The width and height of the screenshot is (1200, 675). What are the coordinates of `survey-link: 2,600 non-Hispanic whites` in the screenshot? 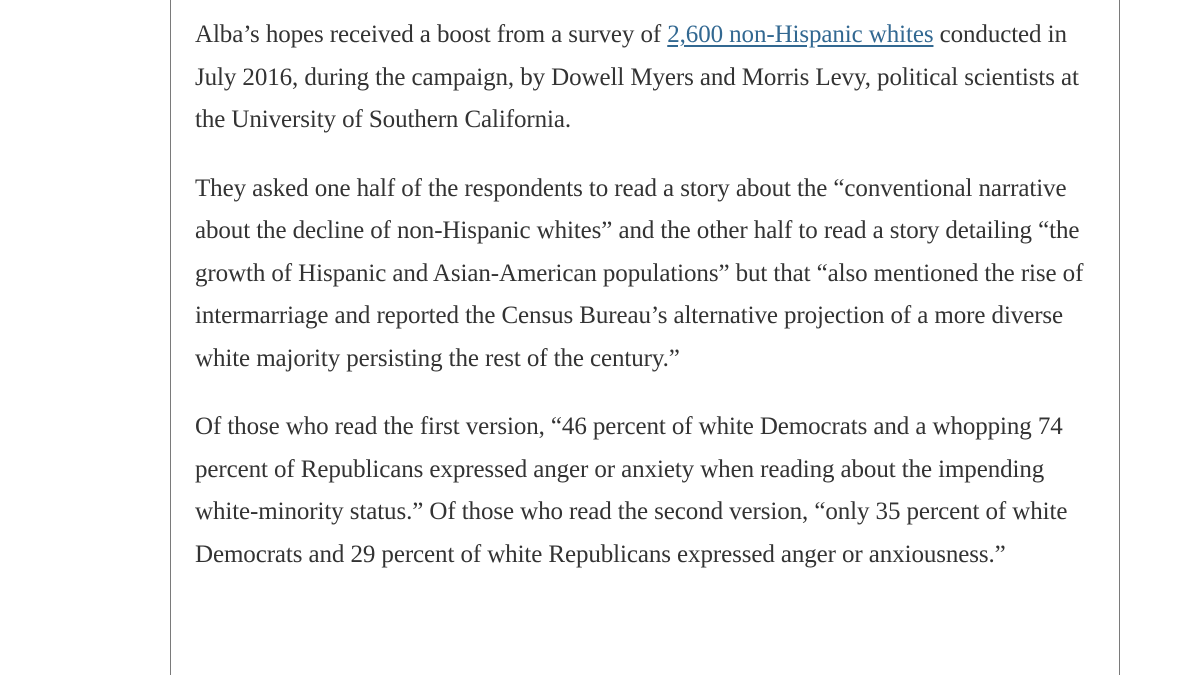 It's located at (800, 34).